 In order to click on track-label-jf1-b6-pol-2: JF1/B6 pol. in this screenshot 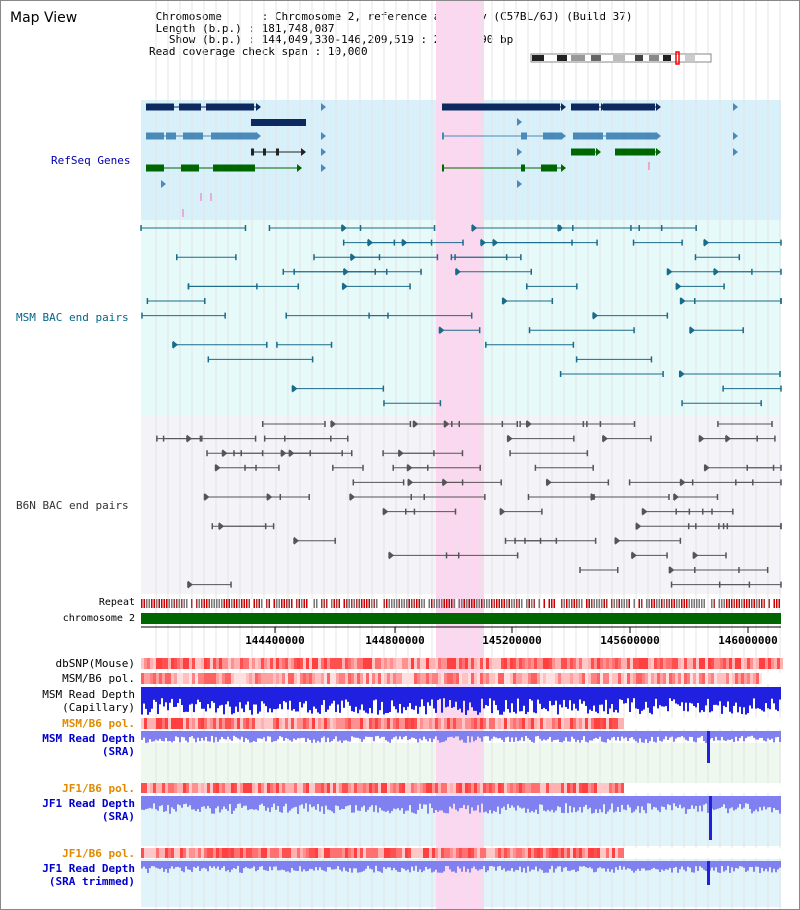, I will do `click(98, 853)`.